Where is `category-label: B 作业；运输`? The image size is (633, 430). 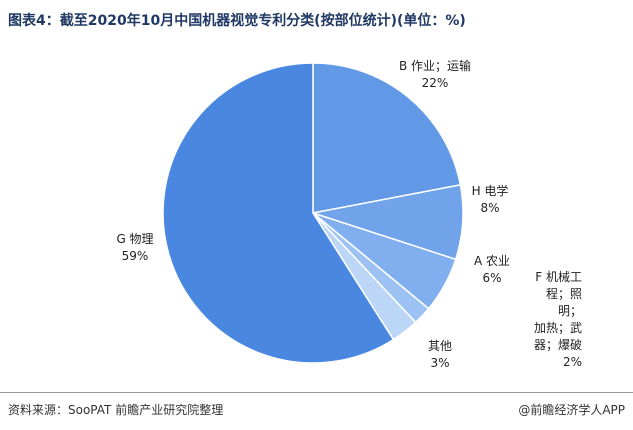 category-label: B 作业；运输 is located at coordinates (435, 66).